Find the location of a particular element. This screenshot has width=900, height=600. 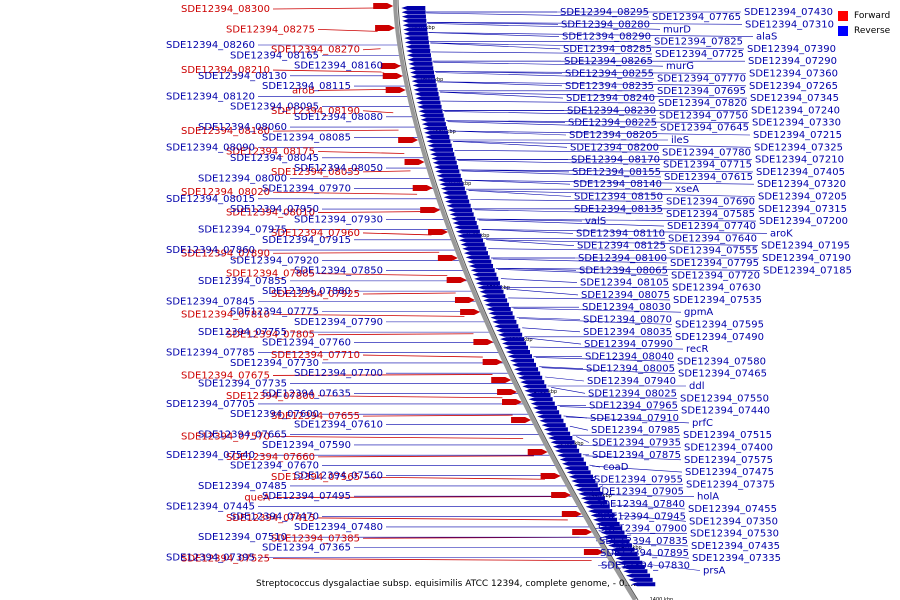

right-gene-label: coaD is located at coordinates (616, 467).